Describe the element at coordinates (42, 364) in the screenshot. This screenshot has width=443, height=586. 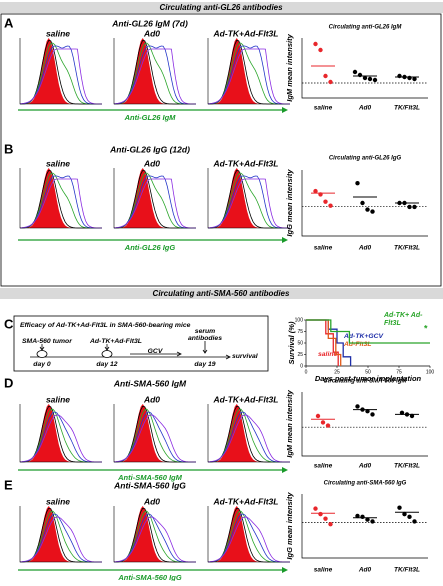
I see `diagram-text: day 0` at that location.